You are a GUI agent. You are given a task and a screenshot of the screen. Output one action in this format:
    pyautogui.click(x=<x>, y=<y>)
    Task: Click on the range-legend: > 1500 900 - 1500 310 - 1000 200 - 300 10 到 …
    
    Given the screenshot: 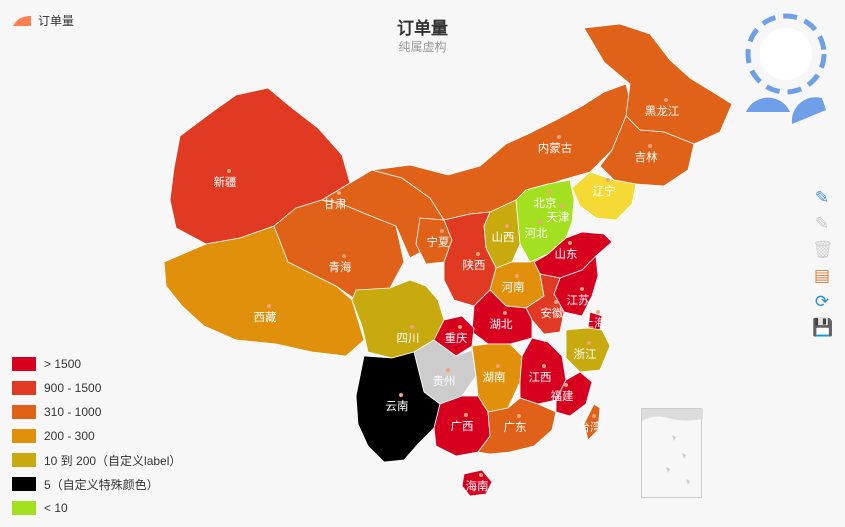 What is the action you would take?
    pyautogui.click(x=96, y=436)
    